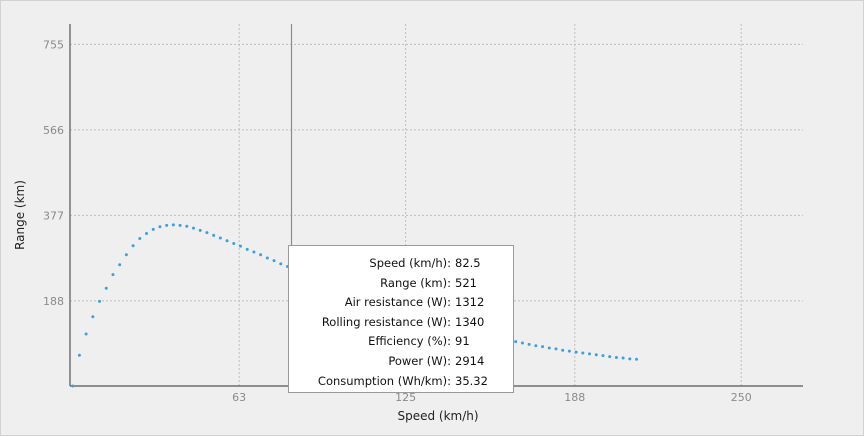 The width and height of the screenshot is (864, 436). Describe the element at coordinates (53, 130) in the screenshot. I see `y-tick-label: 566` at that location.